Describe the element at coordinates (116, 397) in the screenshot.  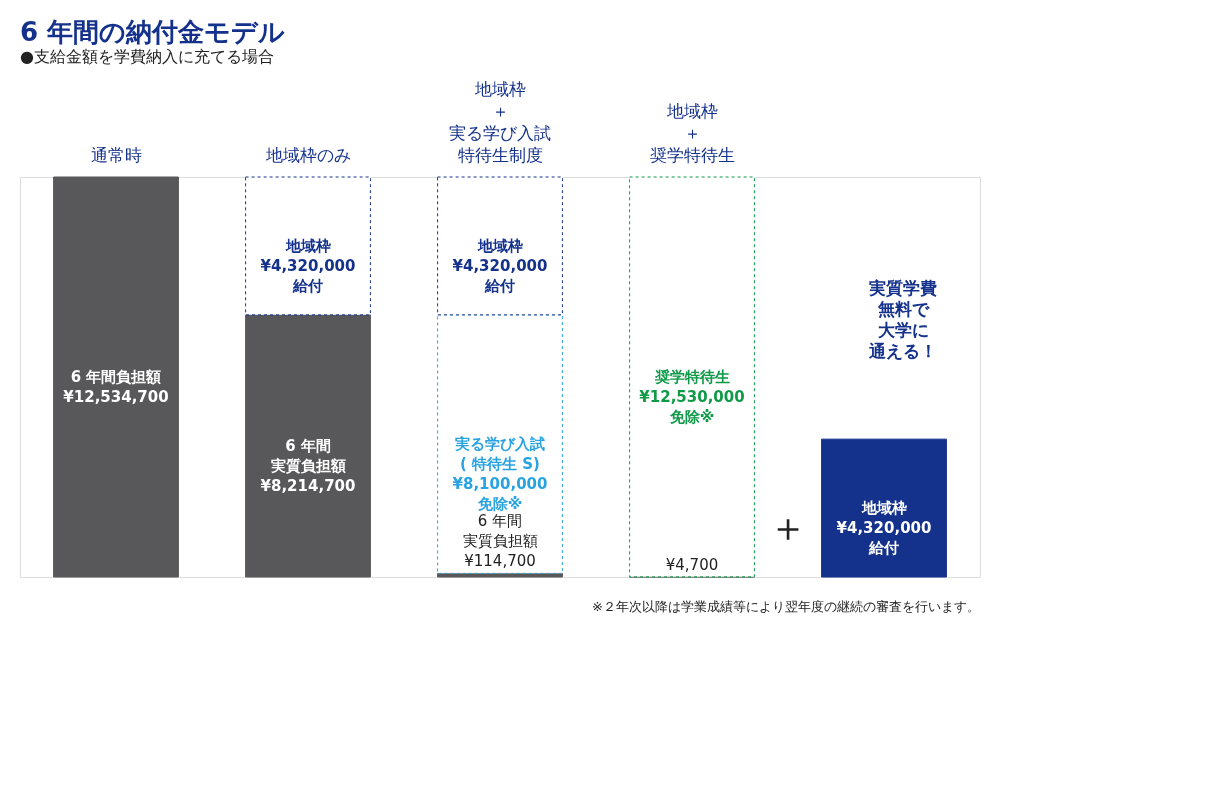
I see `text: ¥12,534,700` at that location.